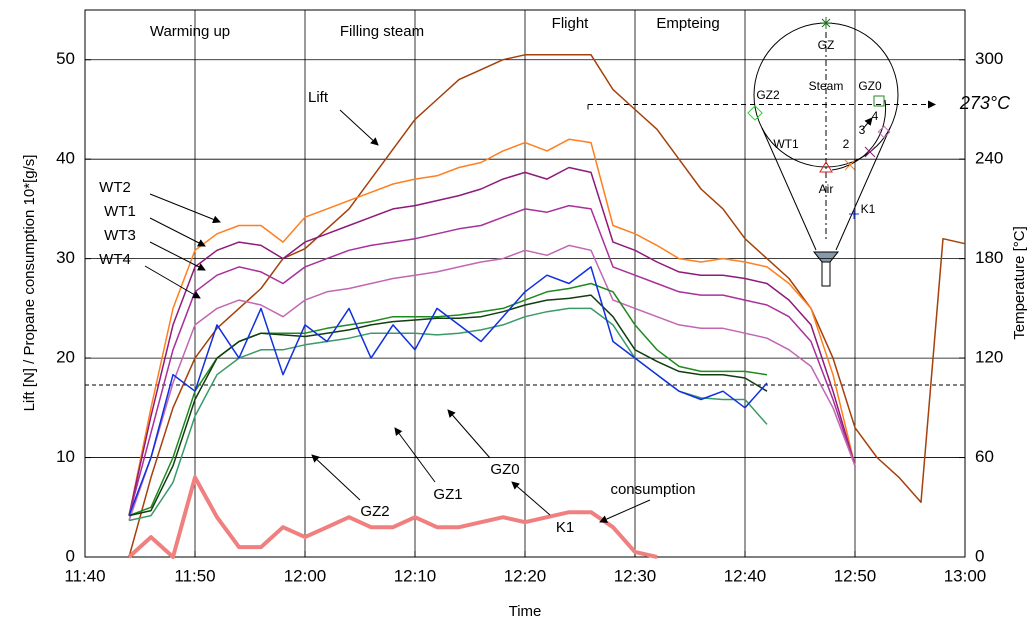  What do you see at coordinates (504, 469) in the screenshot?
I see `series-label: GZ0` at bounding box center [504, 469].